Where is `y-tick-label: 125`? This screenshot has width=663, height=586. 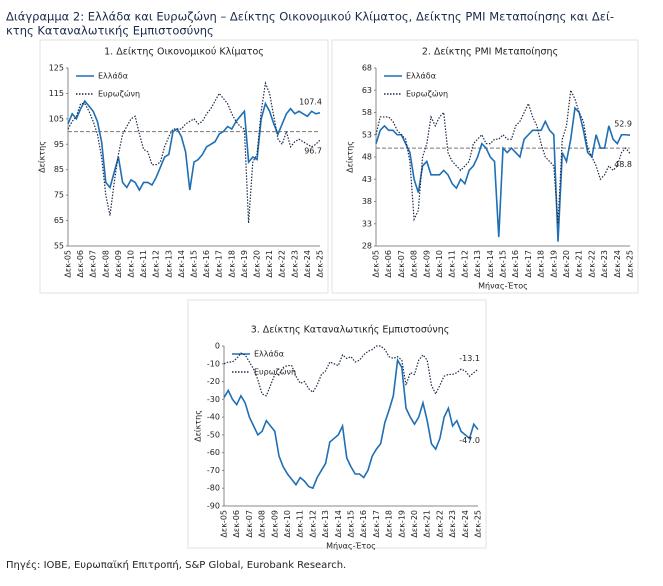 y-tick-label: 125 is located at coordinates (56, 68).